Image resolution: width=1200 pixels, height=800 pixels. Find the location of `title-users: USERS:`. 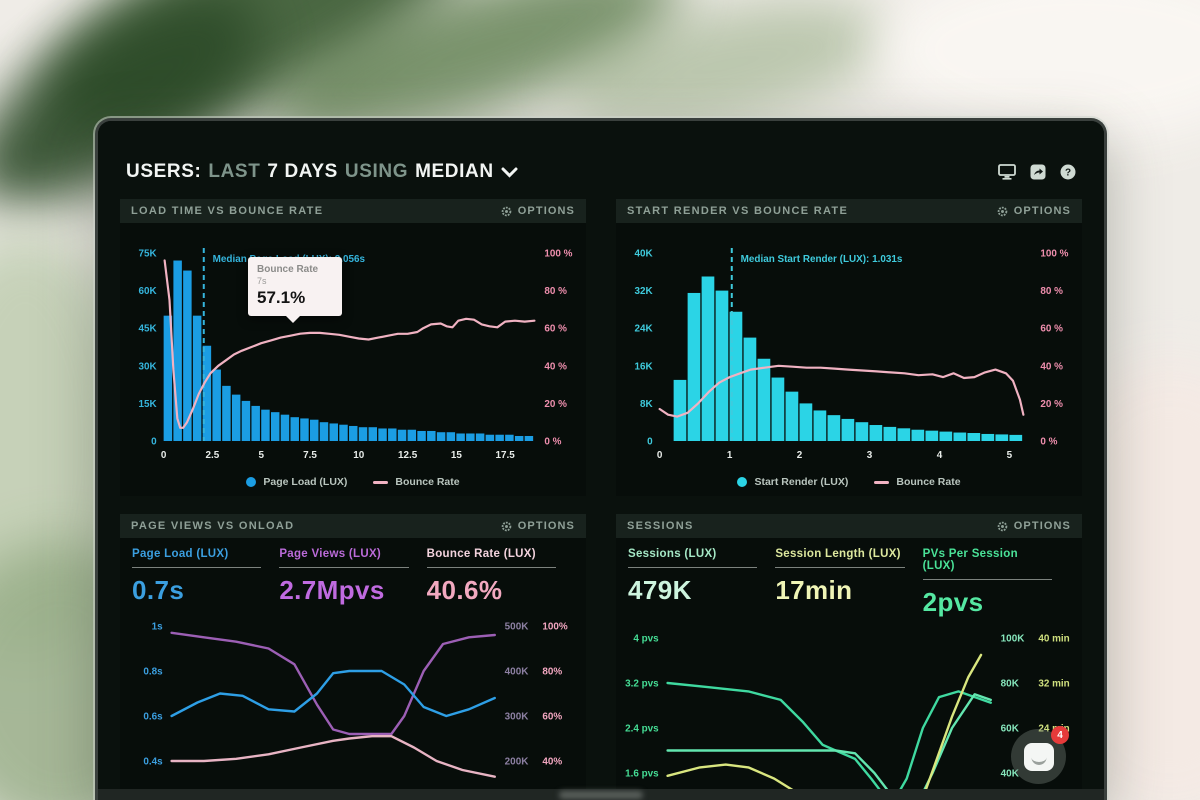

title-users: USERS: is located at coordinates (164, 171).